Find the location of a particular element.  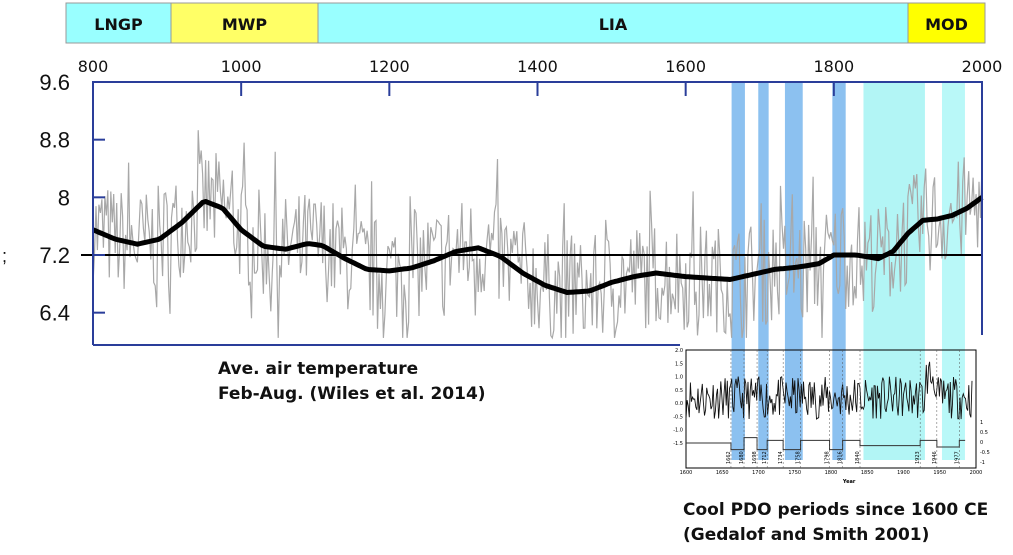

period-mod: MOD is located at coordinates (946, 23).